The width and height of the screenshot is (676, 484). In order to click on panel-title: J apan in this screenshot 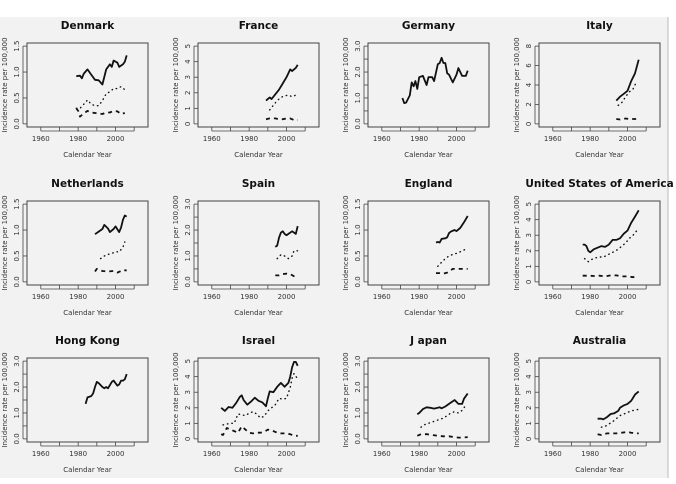, I will do `click(428, 341)`.